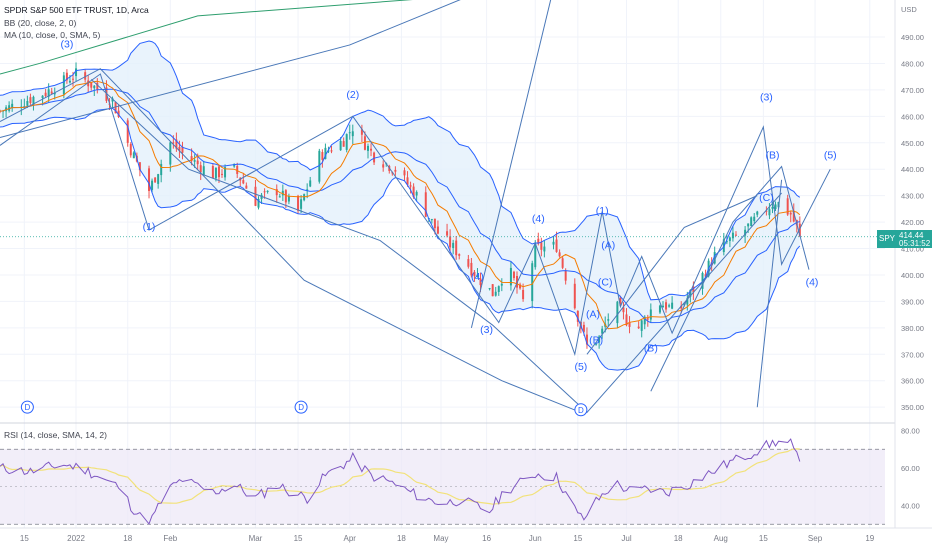 The height and width of the screenshot is (550, 932). Describe the element at coordinates (580, 367) in the screenshot. I see `wave-label: (5)` at that location.